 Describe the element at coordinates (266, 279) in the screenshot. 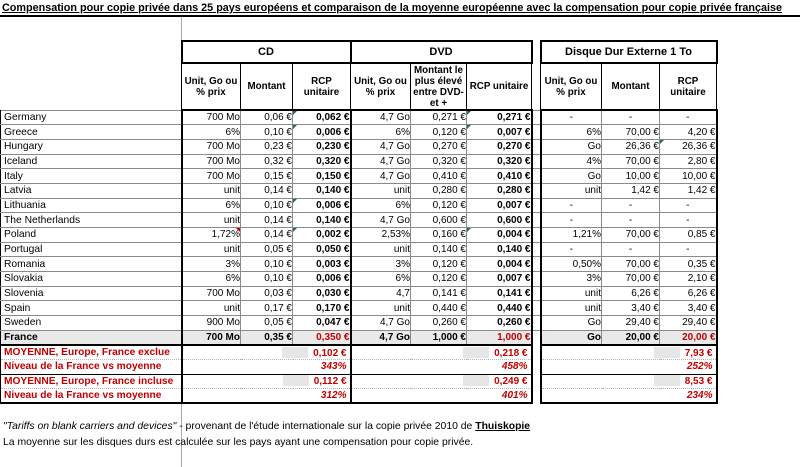

I see `cell-slovakia-cd-amount: 0,10 €` at that location.